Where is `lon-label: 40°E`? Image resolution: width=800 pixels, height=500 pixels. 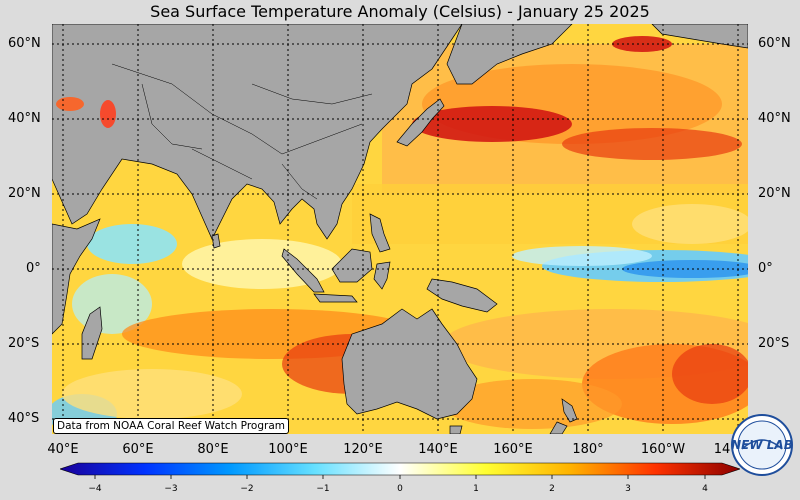 lon-label: 40°E is located at coordinates (63, 449).